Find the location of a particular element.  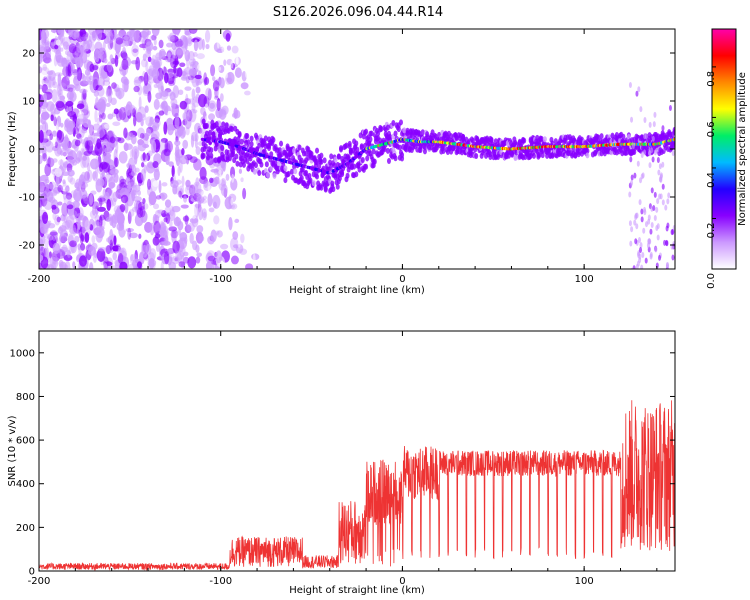

spectrogram-x-tick-label: 0 is located at coordinates (402, 279).